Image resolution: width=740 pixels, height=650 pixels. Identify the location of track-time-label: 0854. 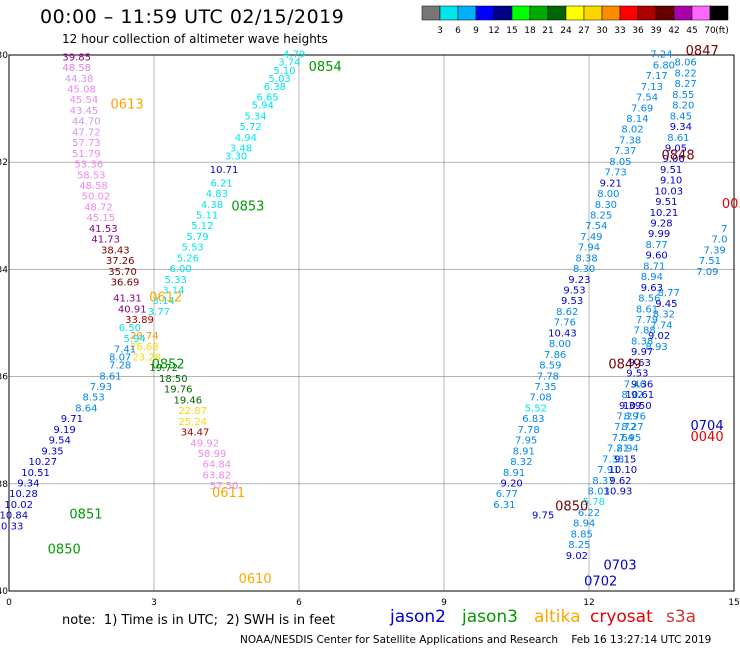
(325, 67).